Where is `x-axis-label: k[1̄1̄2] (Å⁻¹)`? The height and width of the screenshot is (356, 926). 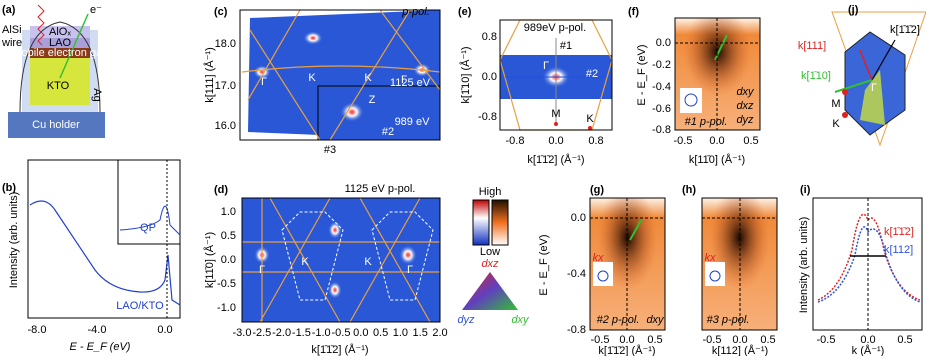
x-axis-label: k[1̄1̄2] (Å⁻¹) is located at coordinates (555, 159).